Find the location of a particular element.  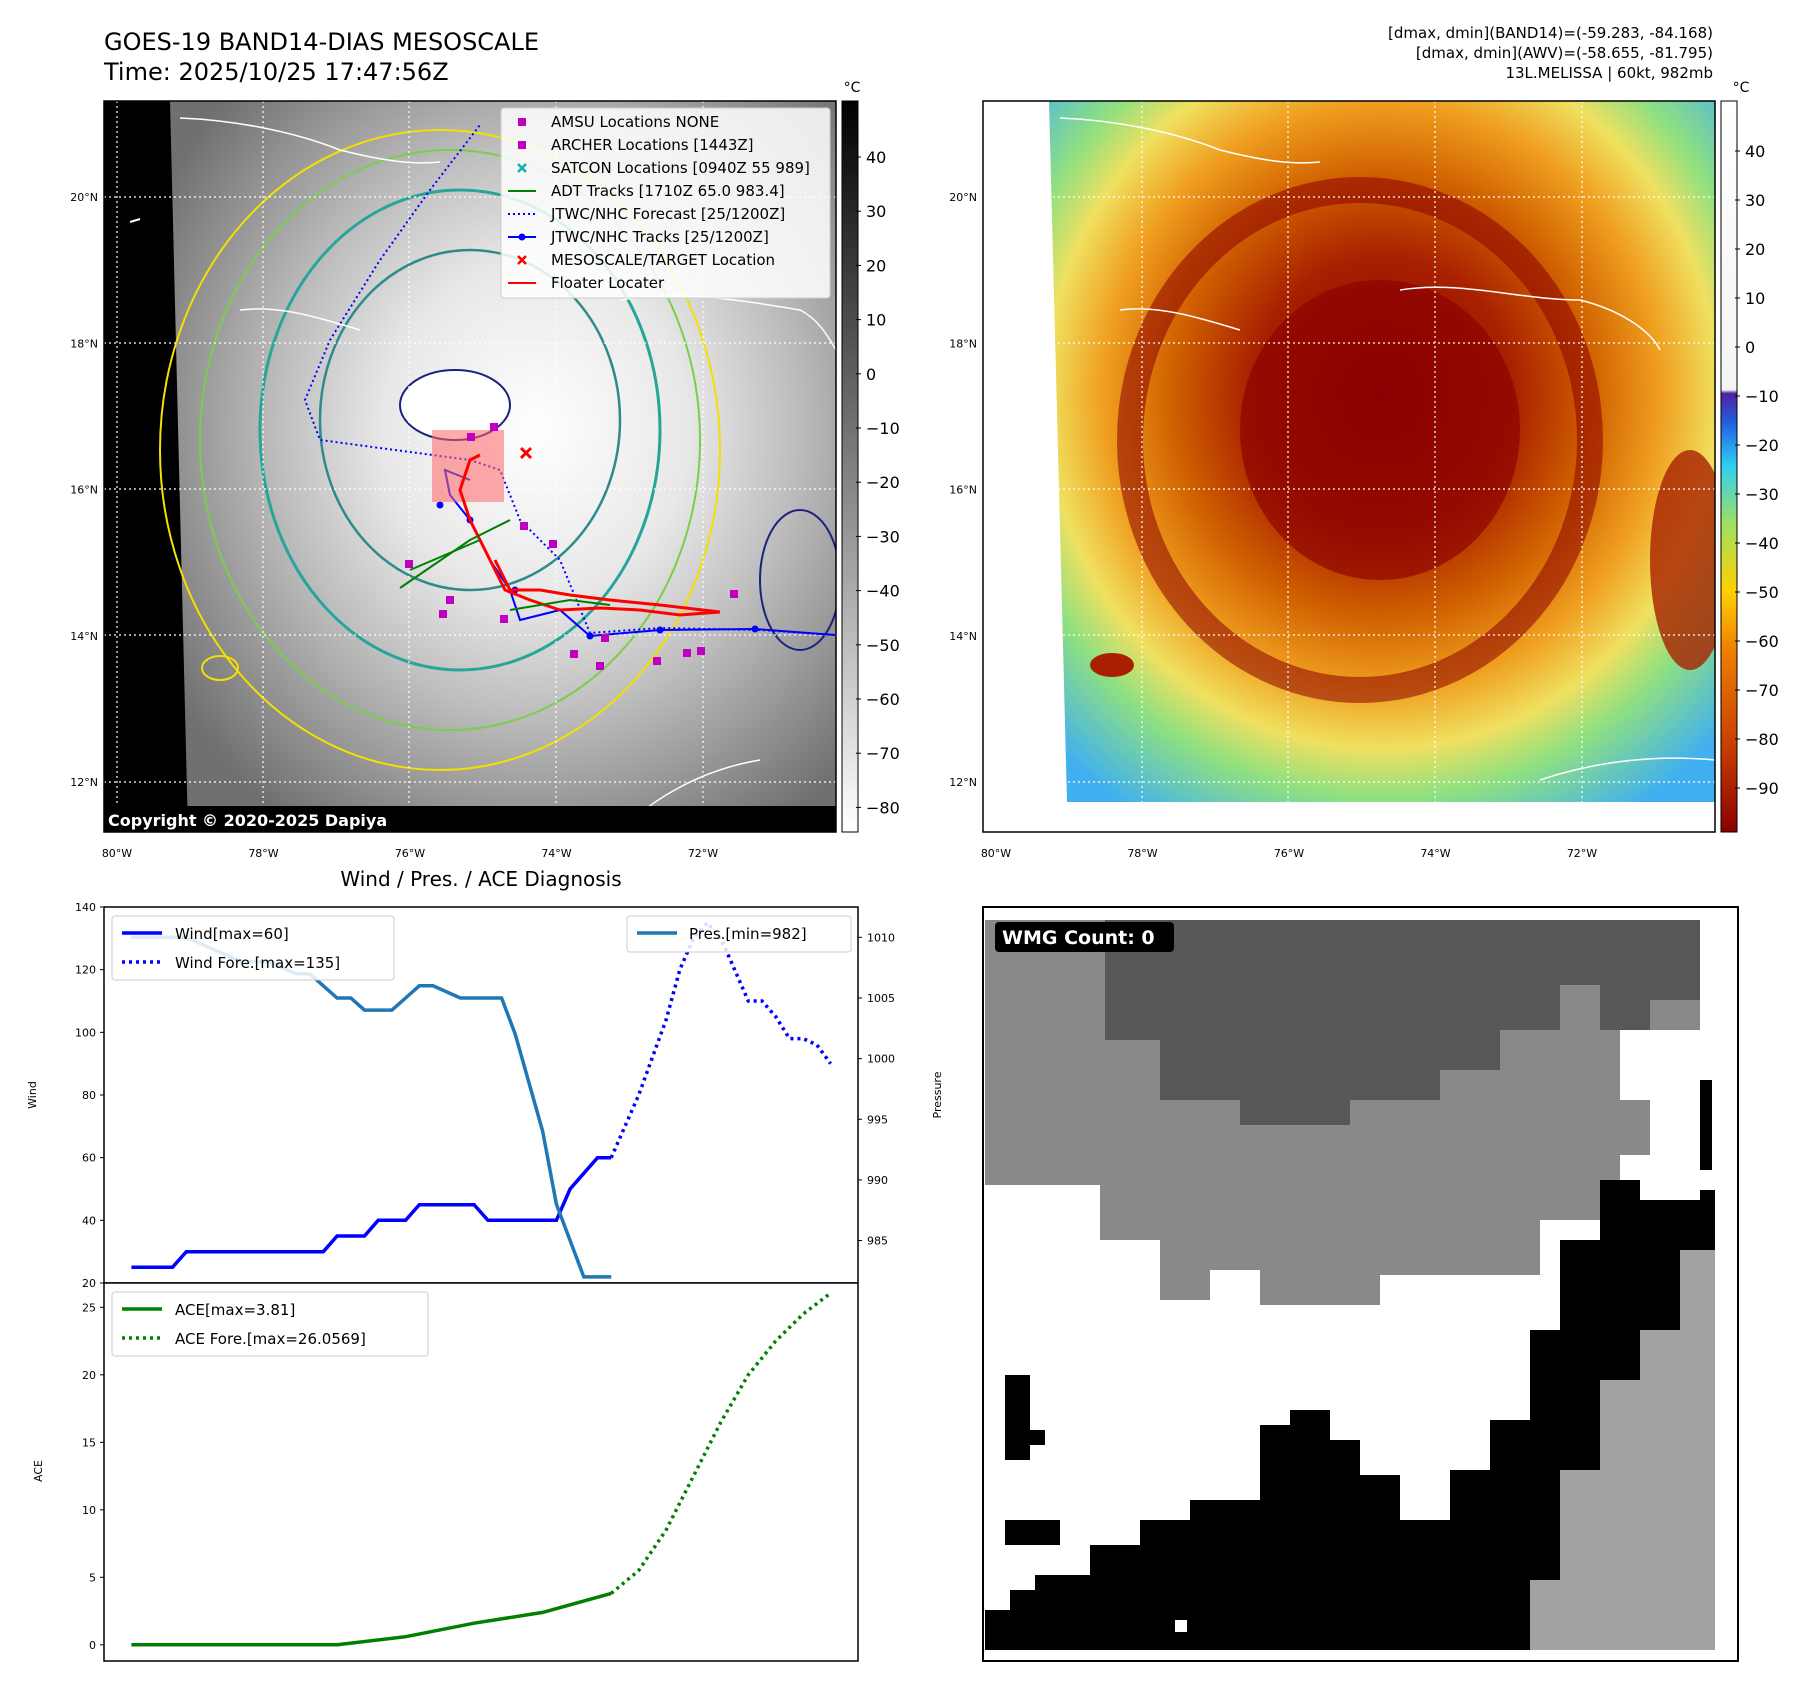

mesoscale-target-marker is located at coordinates (526, 453).